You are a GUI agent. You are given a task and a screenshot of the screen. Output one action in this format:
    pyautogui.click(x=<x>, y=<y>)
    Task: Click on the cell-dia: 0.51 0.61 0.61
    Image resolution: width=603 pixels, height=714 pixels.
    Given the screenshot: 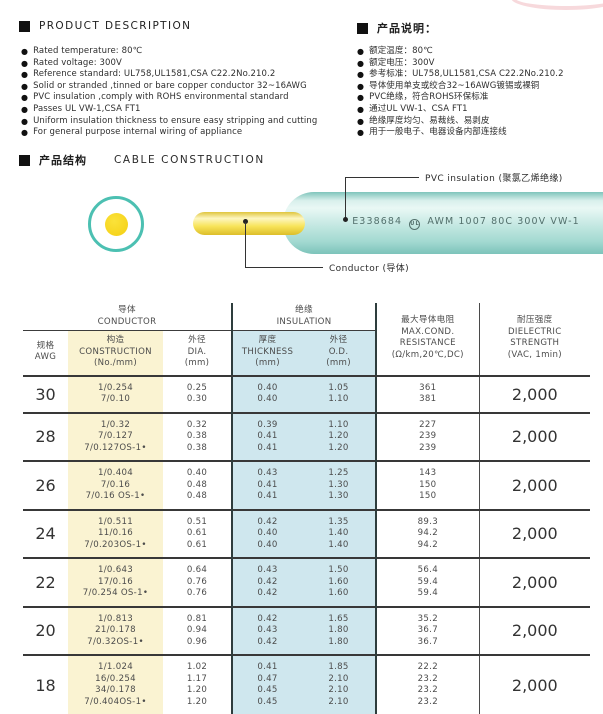 What is the action you would take?
    pyautogui.click(x=197, y=533)
    